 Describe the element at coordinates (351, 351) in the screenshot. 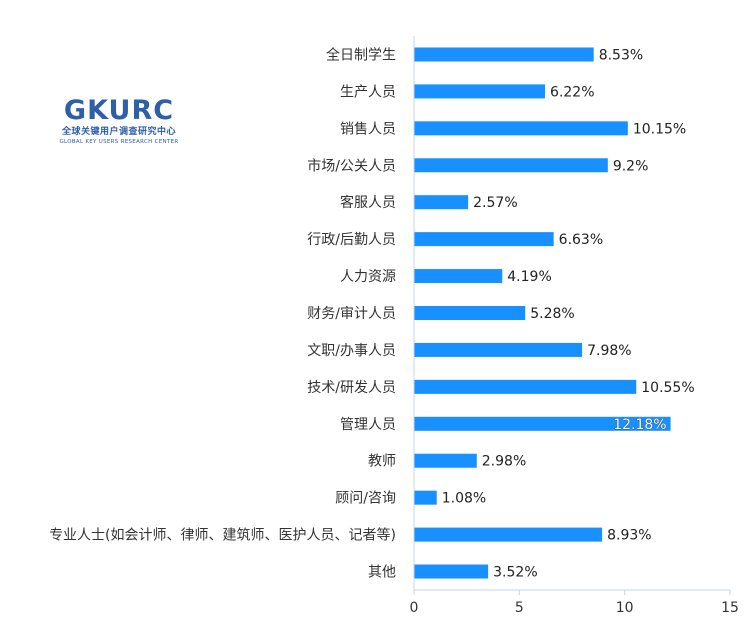

I see `category-label: 文职/办事人员` at that location.